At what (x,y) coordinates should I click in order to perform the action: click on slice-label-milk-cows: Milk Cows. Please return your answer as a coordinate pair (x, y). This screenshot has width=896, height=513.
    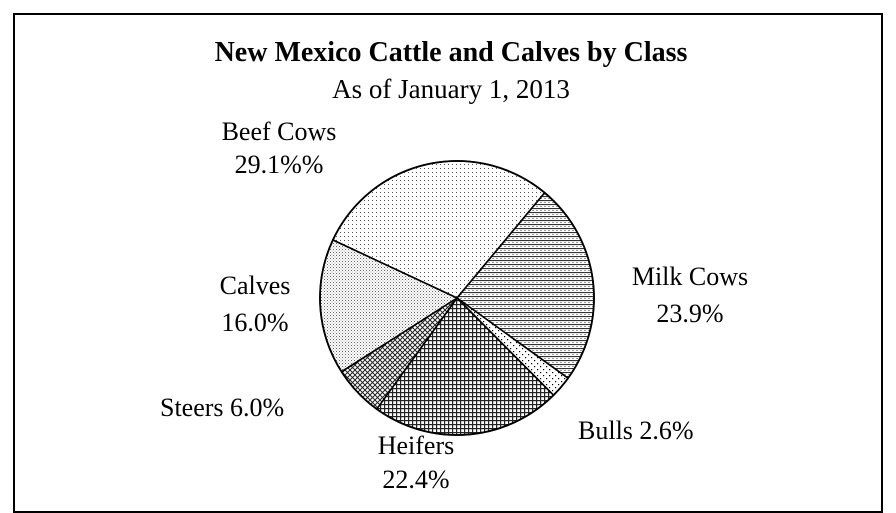
    Looking at the image, I should click on (690, 276).